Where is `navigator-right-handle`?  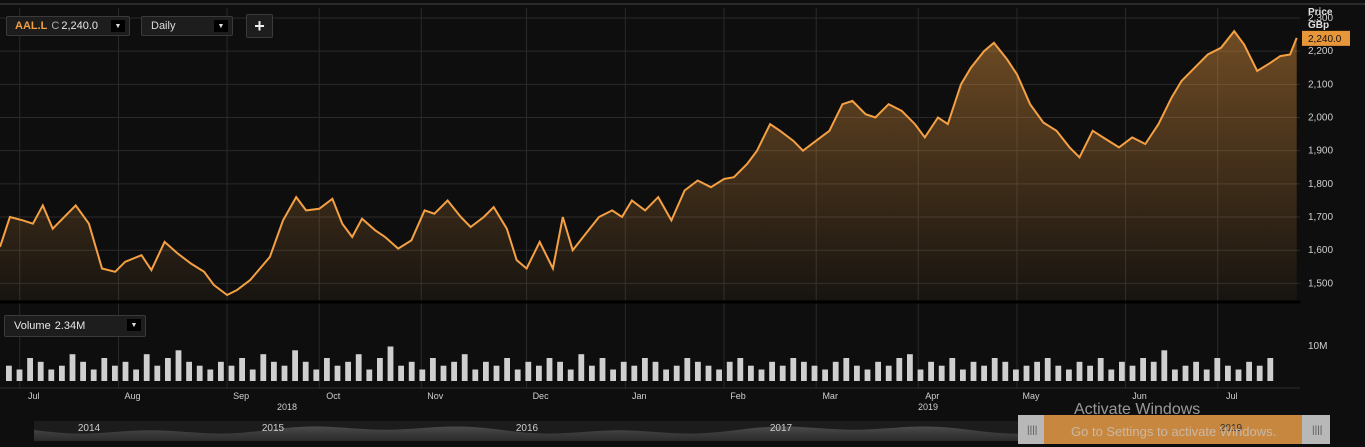
navigator-right-handle is located at coordinates (1316, 429).